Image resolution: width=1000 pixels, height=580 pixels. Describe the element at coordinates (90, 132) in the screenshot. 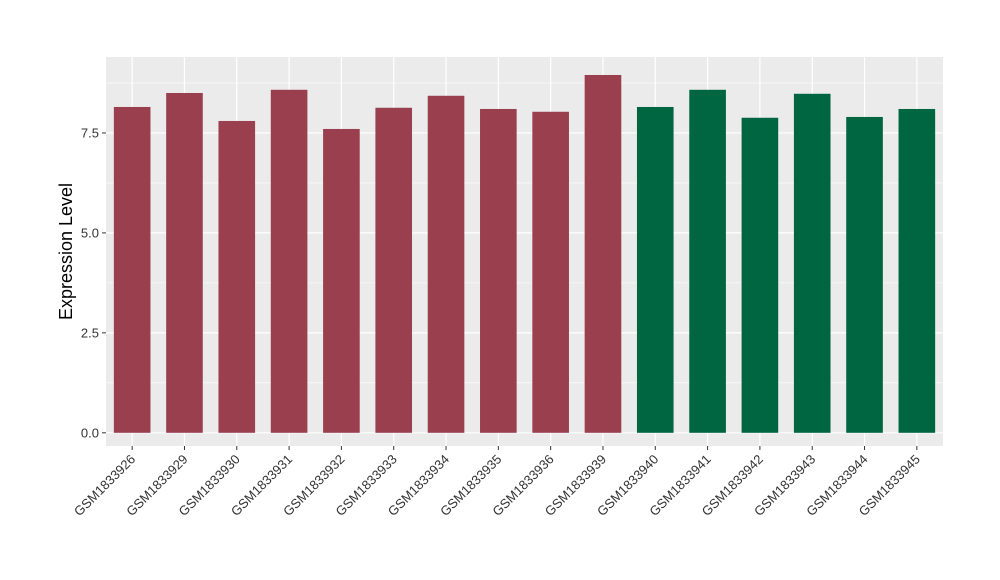

I see `y-tick-label: 7.5` at that location.